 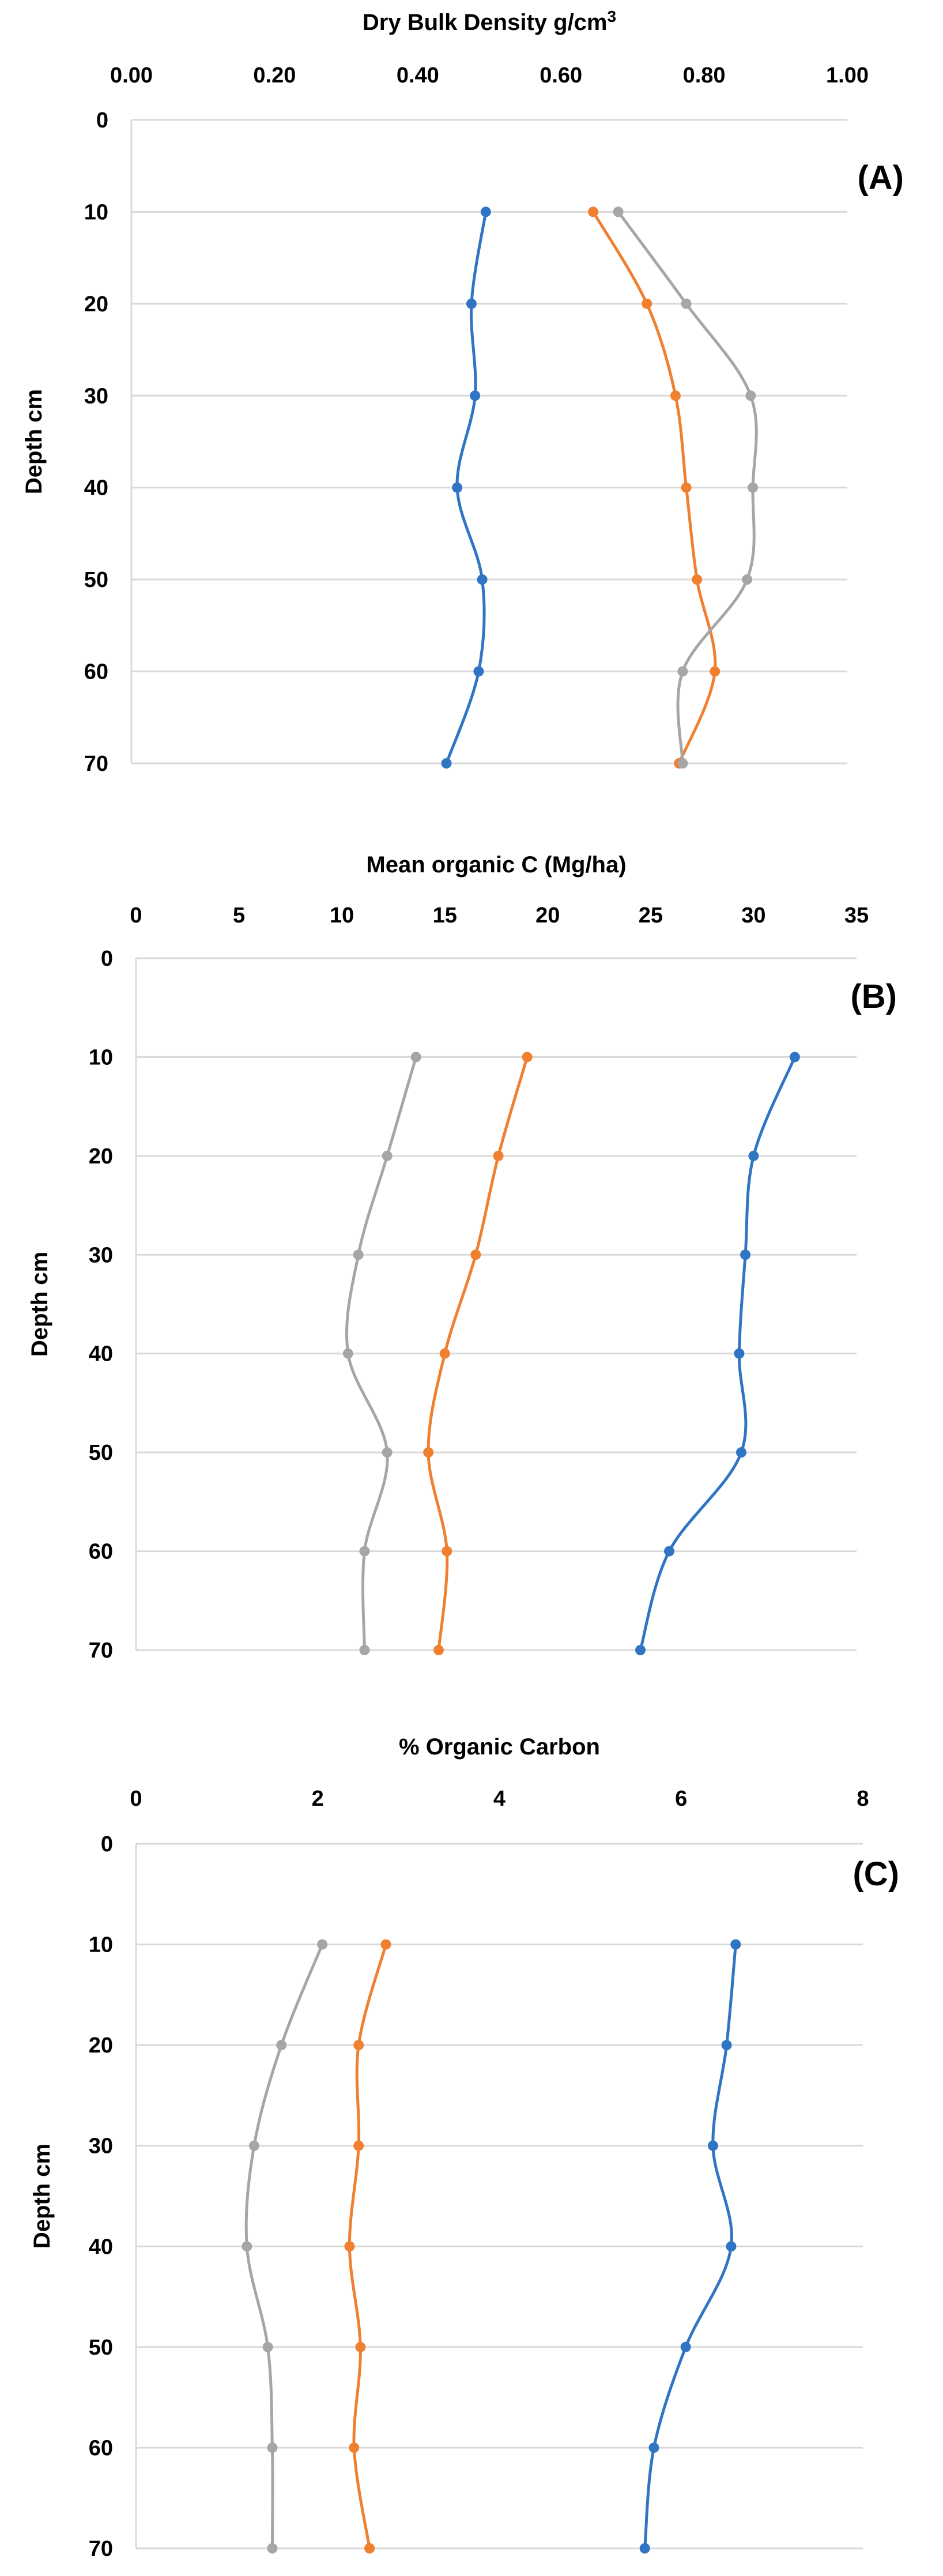 I want to click on x-tick-label: 0.80, so click(x=704, y=75).